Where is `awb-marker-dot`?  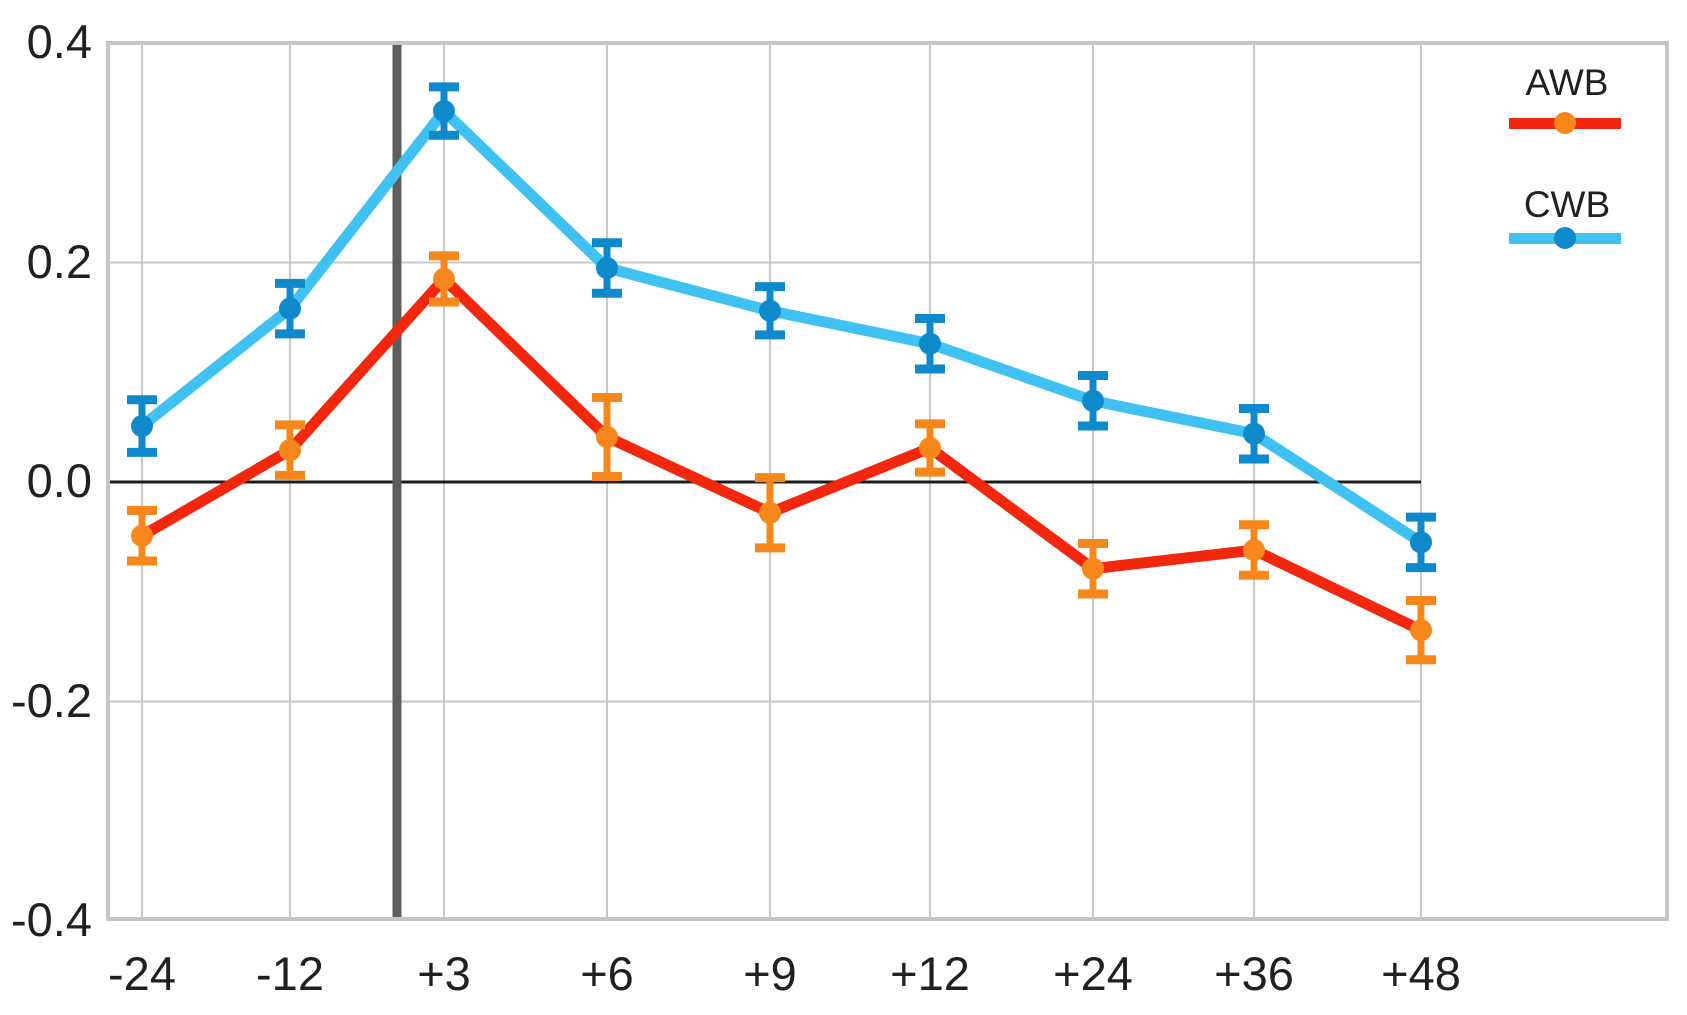
awb-marker-dot is located at coordinates (1565, 123).